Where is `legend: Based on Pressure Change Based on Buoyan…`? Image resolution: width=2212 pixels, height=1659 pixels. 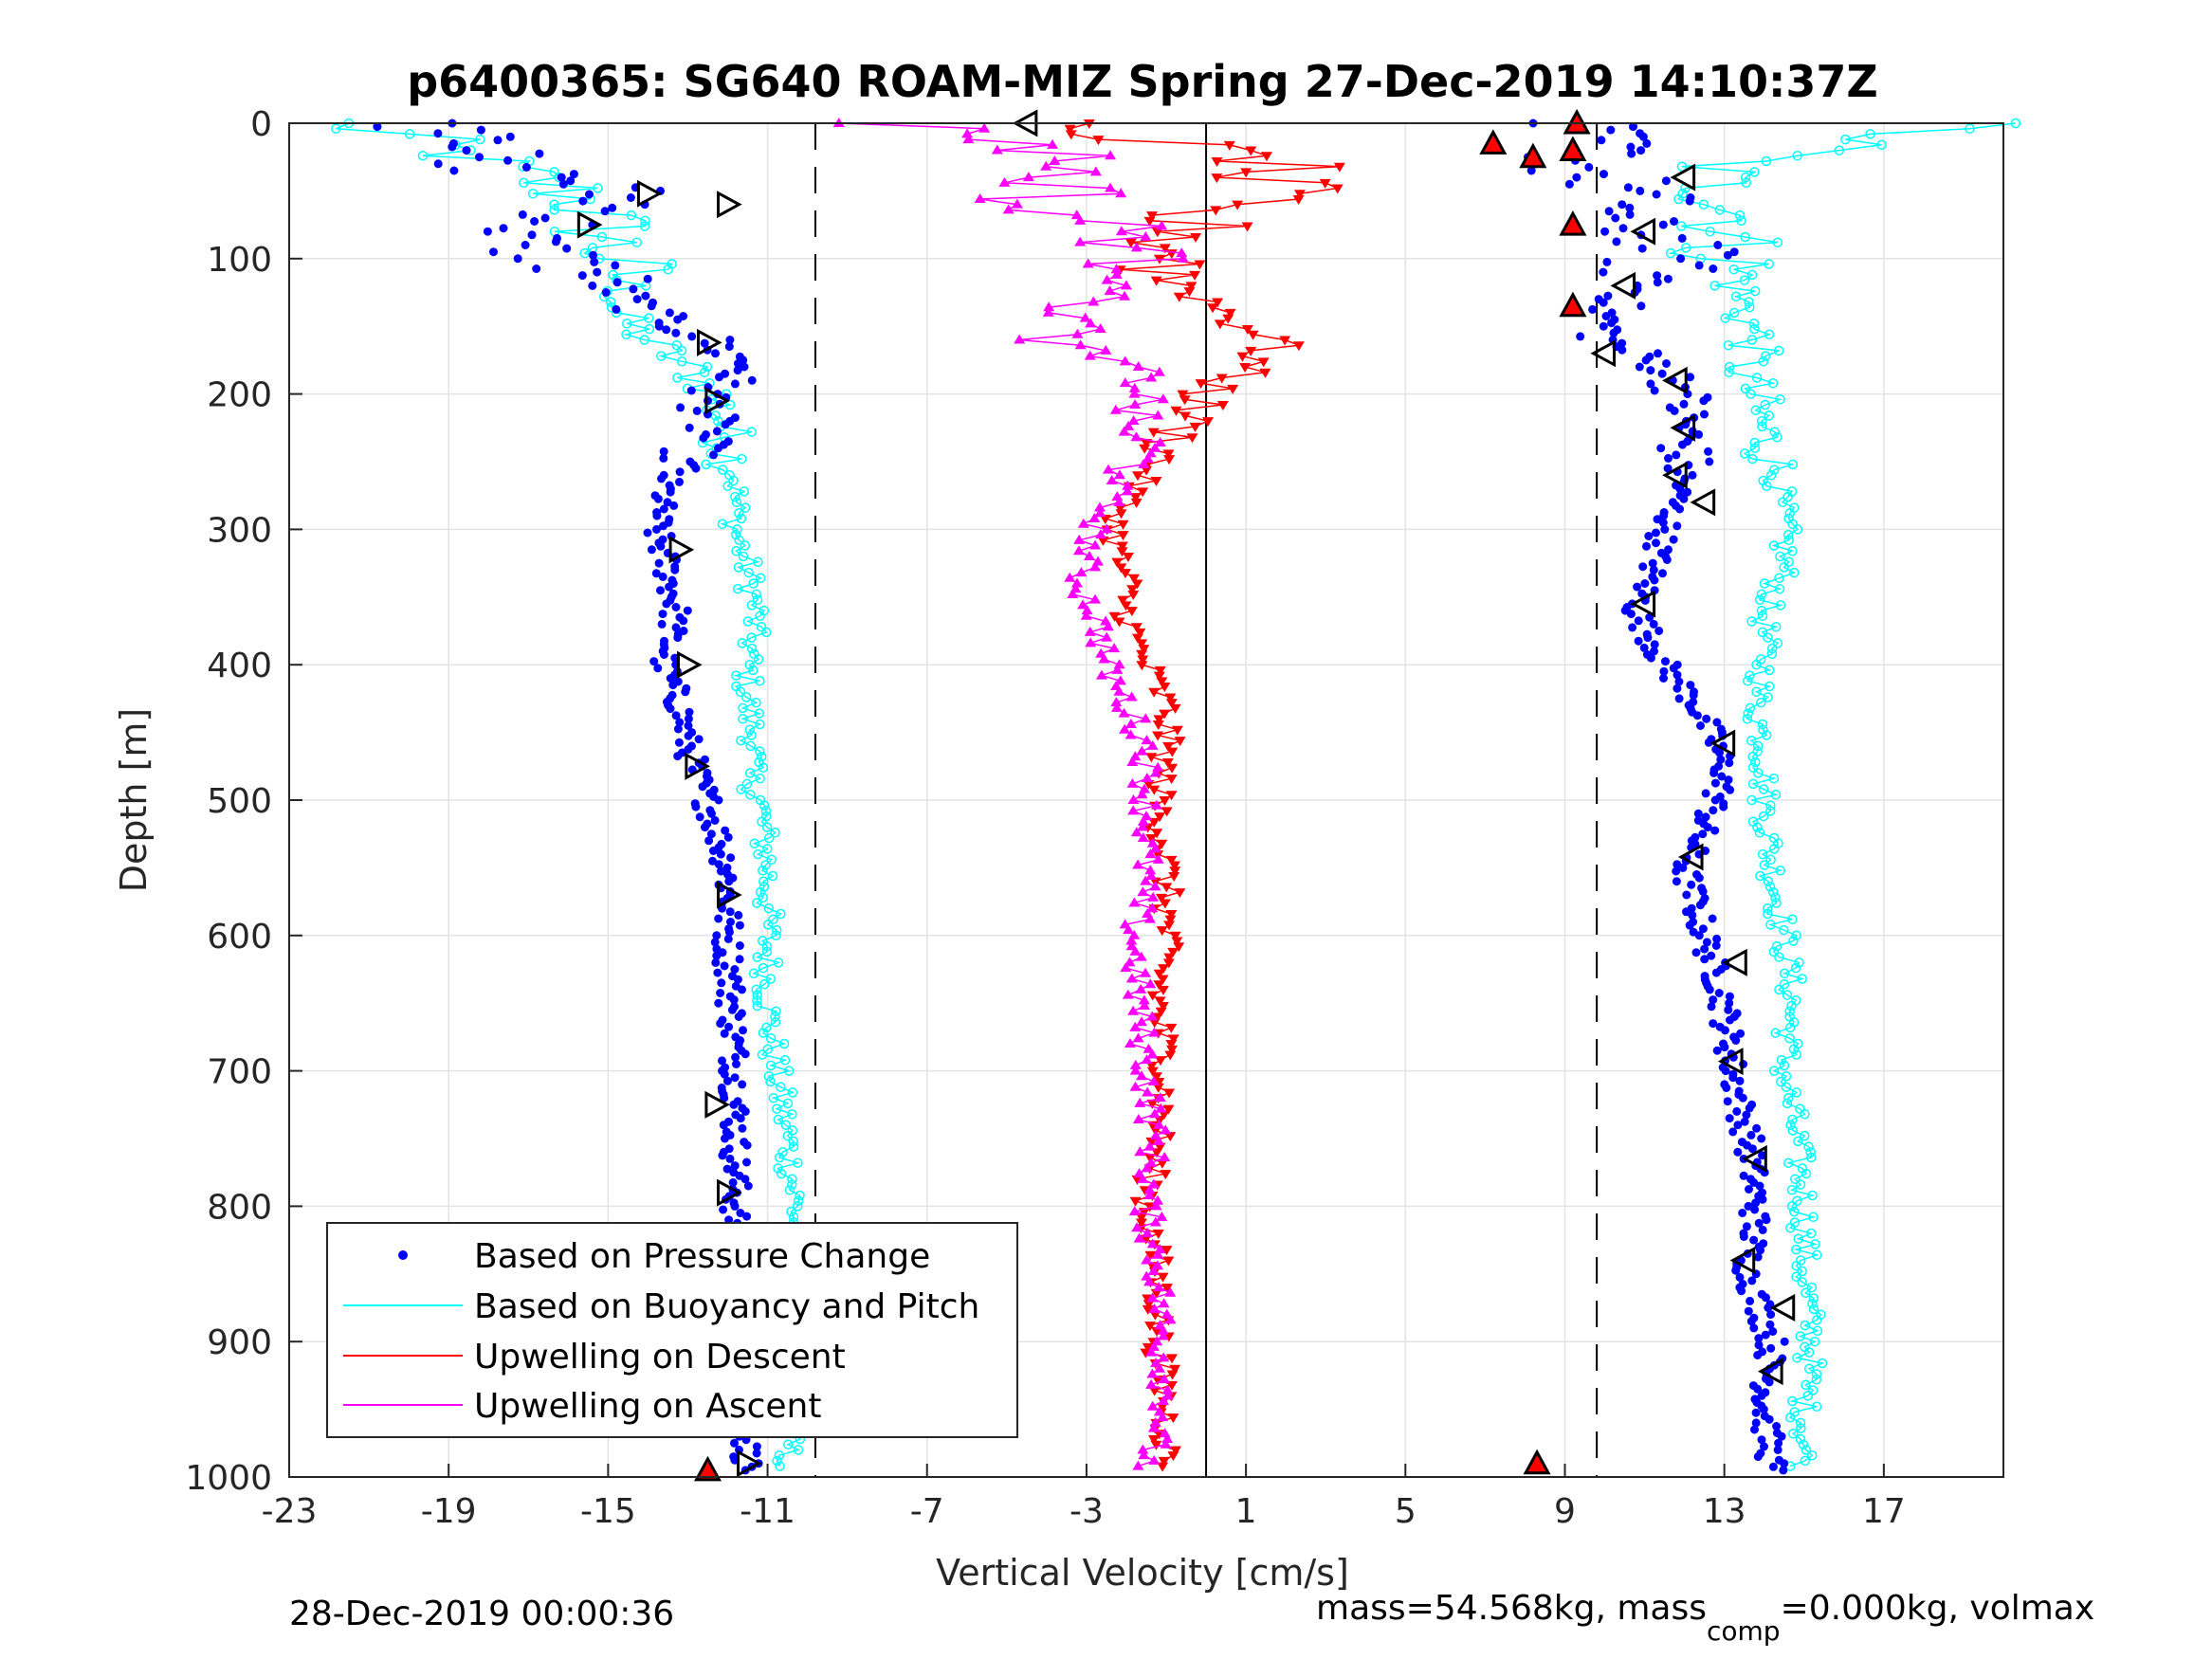 legend: Based on Pressure Change Based on Buoyan… is located at coordinates (672, 1330).